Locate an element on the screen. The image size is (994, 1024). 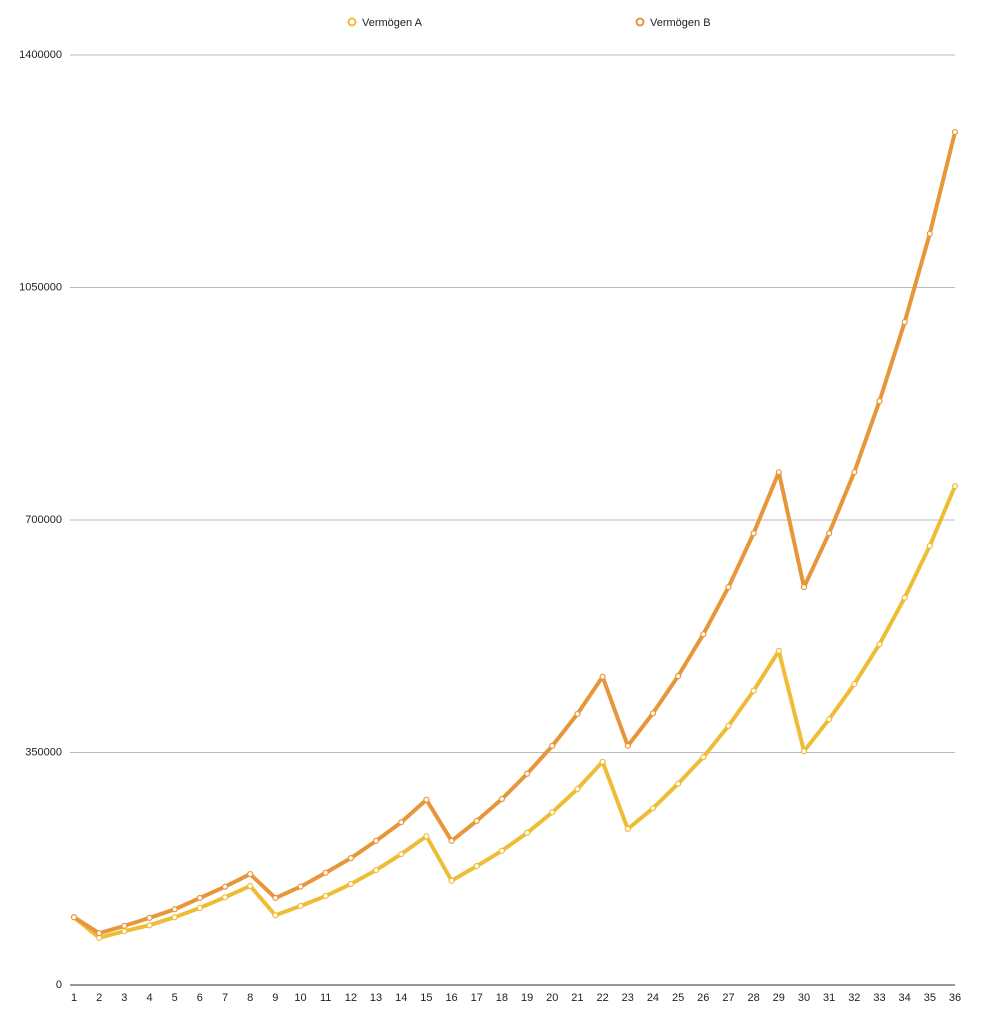
x-tick-label: 13 is located at coordinates (376, 998).